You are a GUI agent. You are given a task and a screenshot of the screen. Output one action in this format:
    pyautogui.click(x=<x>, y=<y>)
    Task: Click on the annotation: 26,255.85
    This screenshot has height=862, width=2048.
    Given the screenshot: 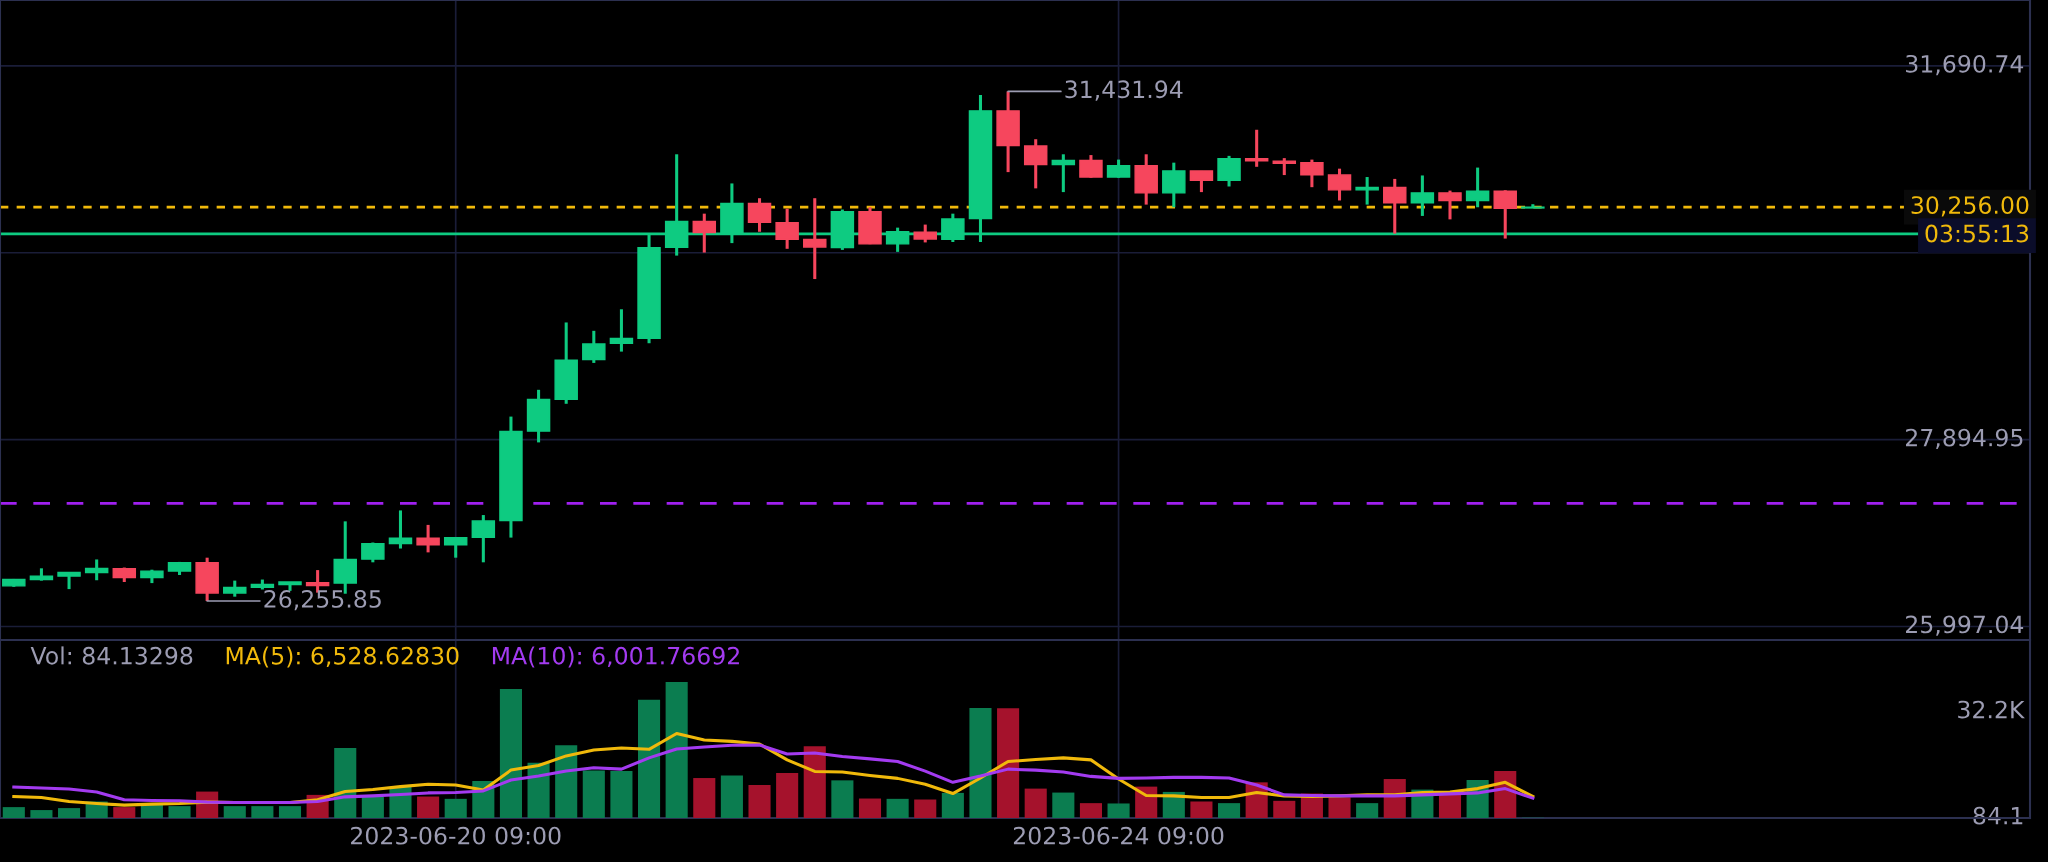 What is the action you would take?
    pyautogui.click(x=322, y=600)
    